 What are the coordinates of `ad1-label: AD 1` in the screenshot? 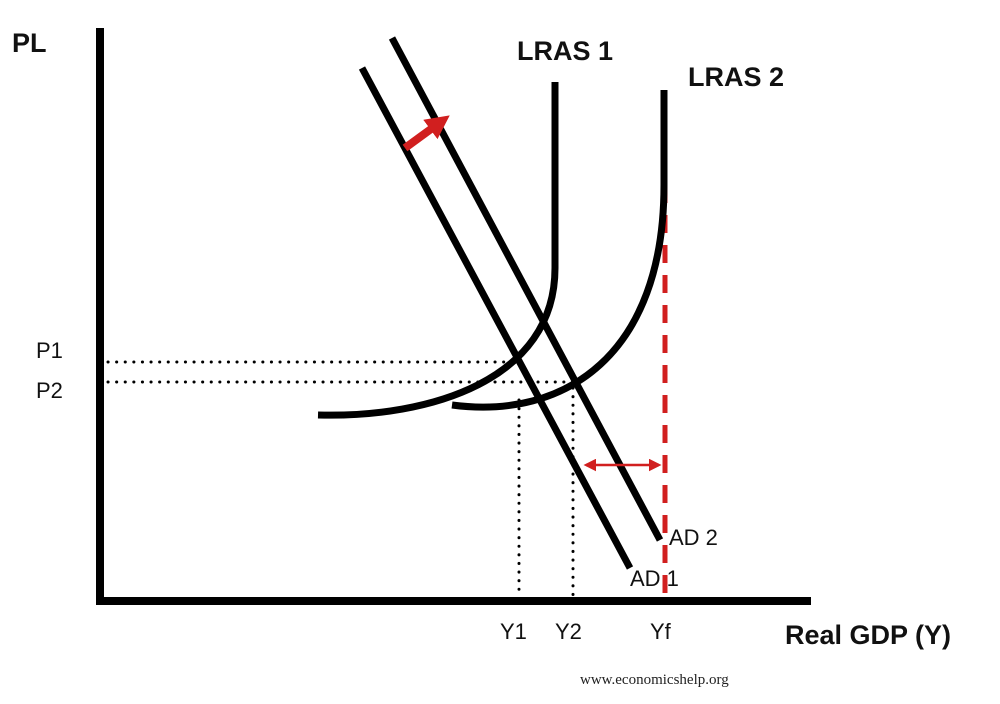 It's located at (654, 578).